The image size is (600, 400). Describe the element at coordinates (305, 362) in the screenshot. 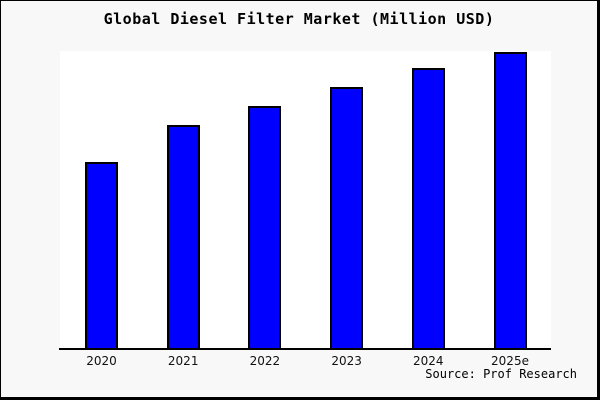

I see `x-axis-ticks: 2020 2021 2022 2023 2024 2025e` at that location.